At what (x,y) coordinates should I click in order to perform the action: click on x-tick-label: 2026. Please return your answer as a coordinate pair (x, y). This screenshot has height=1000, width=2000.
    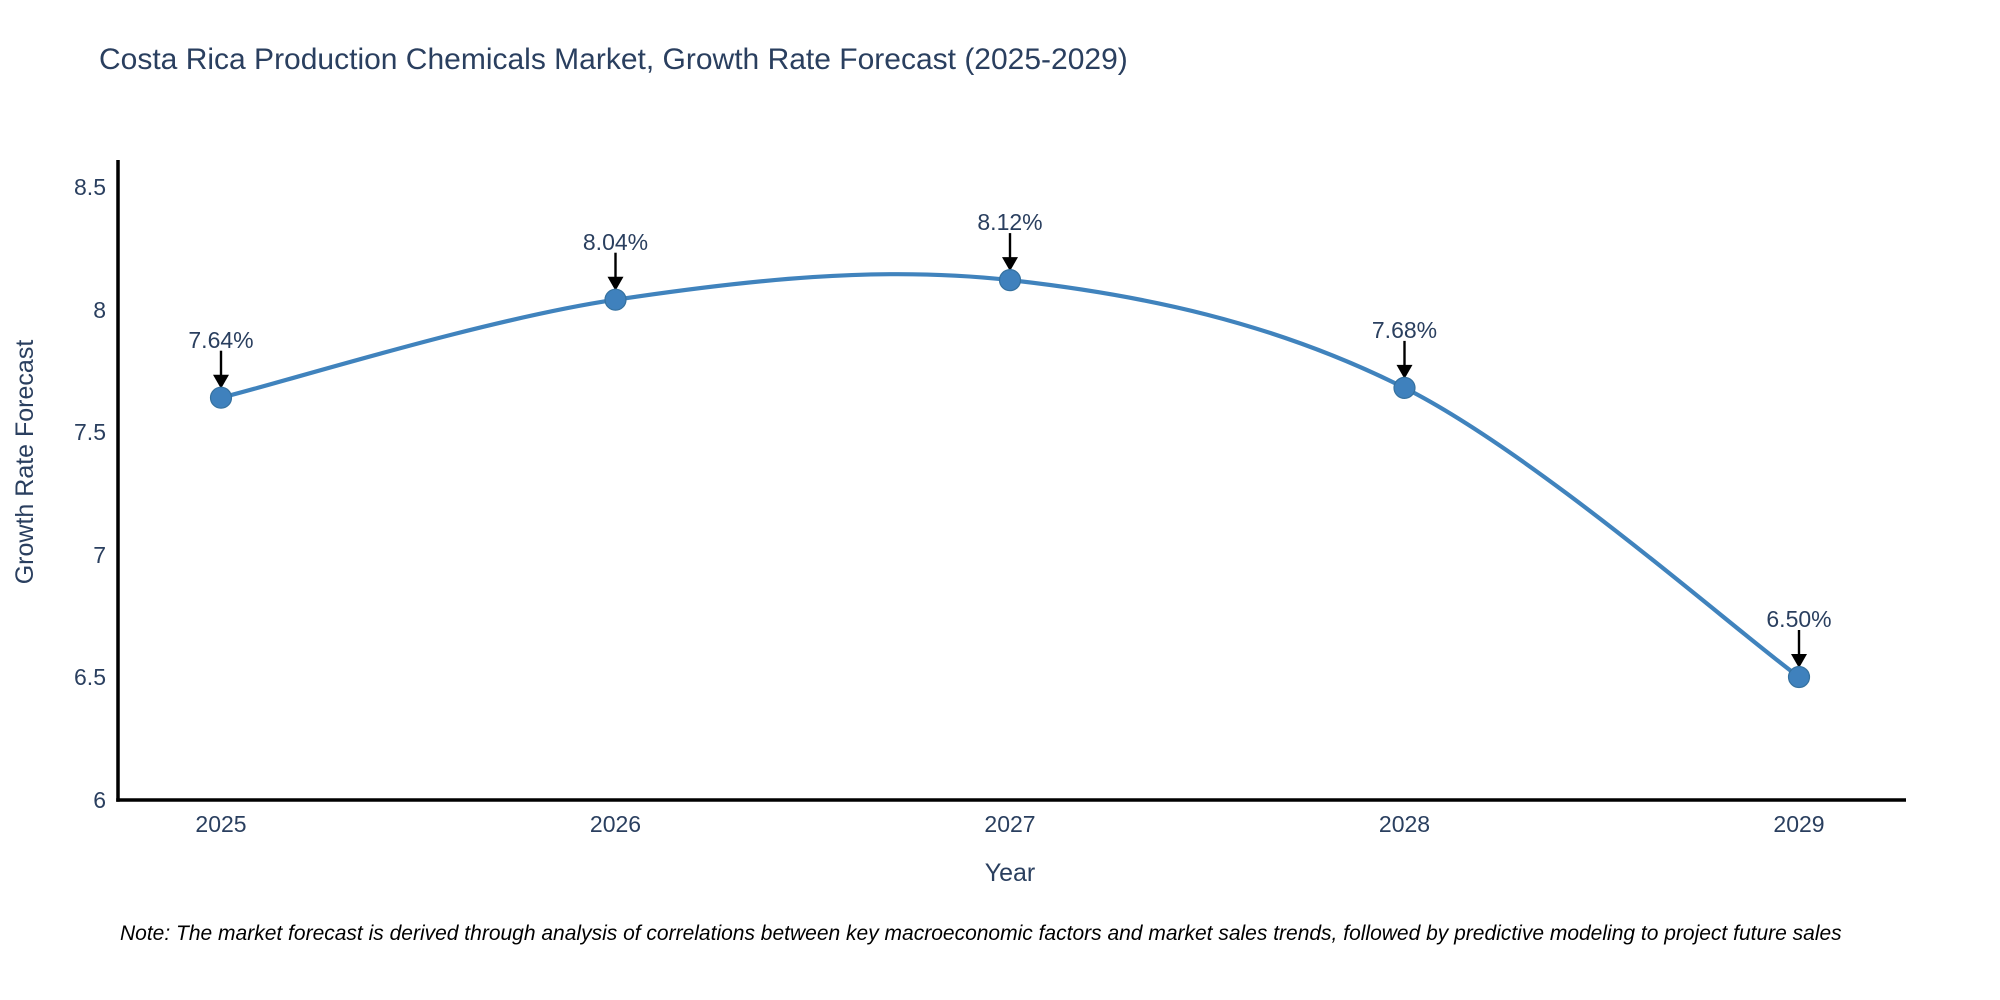
    Looking at the image, I should click on (615, 824).